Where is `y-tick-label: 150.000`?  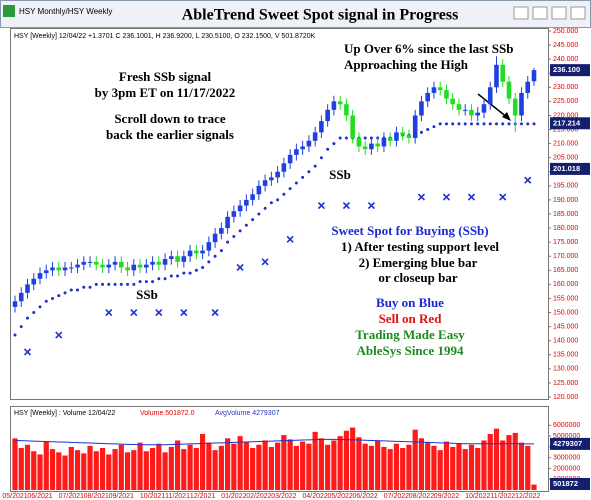
y-tick-label: 150.000 is located at coordinates (565, 312).